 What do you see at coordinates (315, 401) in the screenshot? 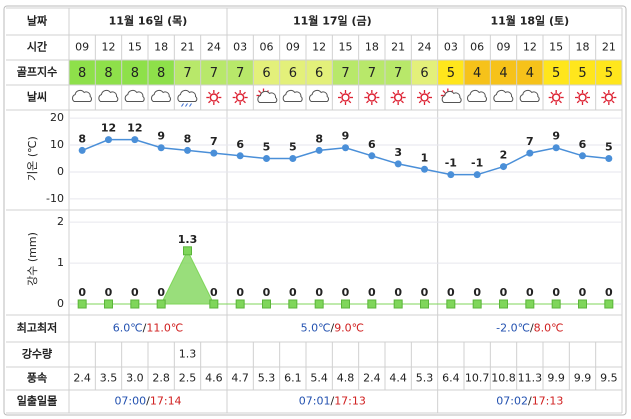
I see `sunrise: 07:01` at bounding box center [315, 401].